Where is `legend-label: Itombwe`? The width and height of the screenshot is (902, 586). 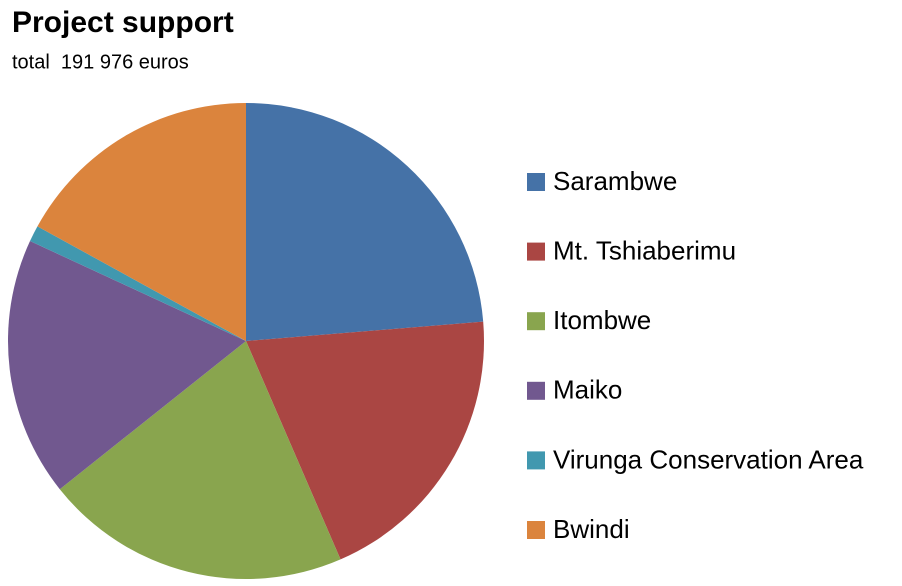 legend-label: Itombwe is located at coordinates (602, 320).